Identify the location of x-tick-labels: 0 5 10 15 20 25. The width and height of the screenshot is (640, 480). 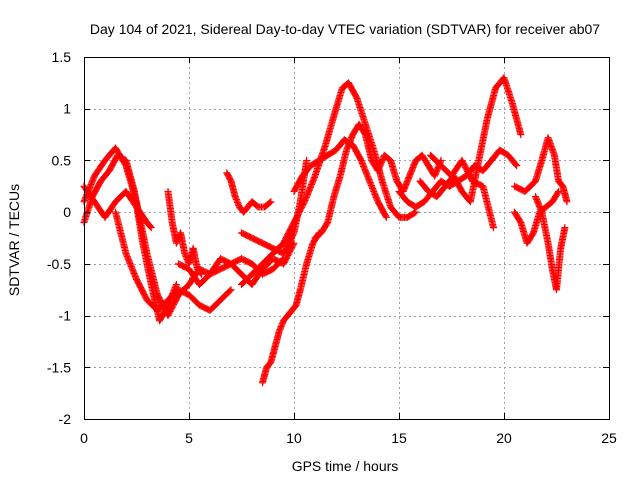
(348, 438).